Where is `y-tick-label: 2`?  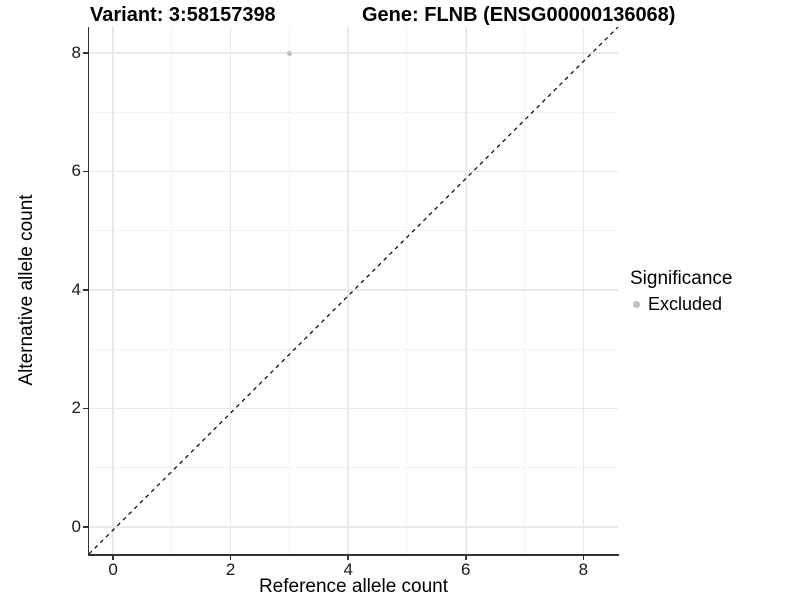 y-tick-label: 2 is located at coordinates (76, 408).